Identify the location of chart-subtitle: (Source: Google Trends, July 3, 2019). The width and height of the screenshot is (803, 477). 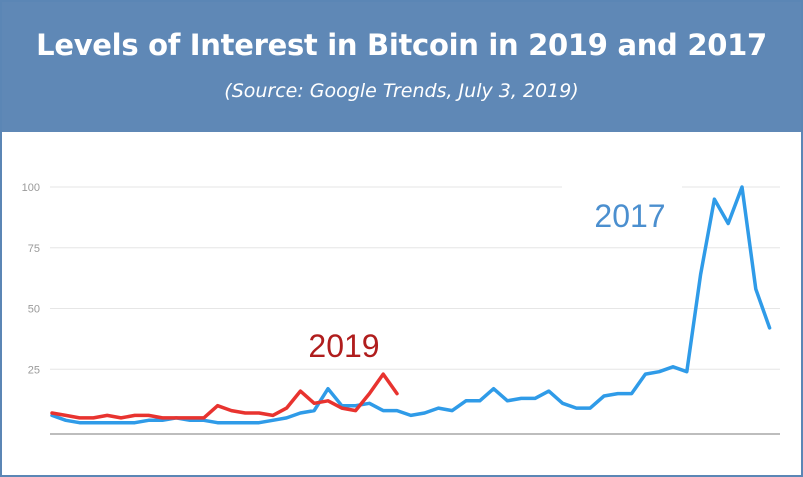
(401, 91).